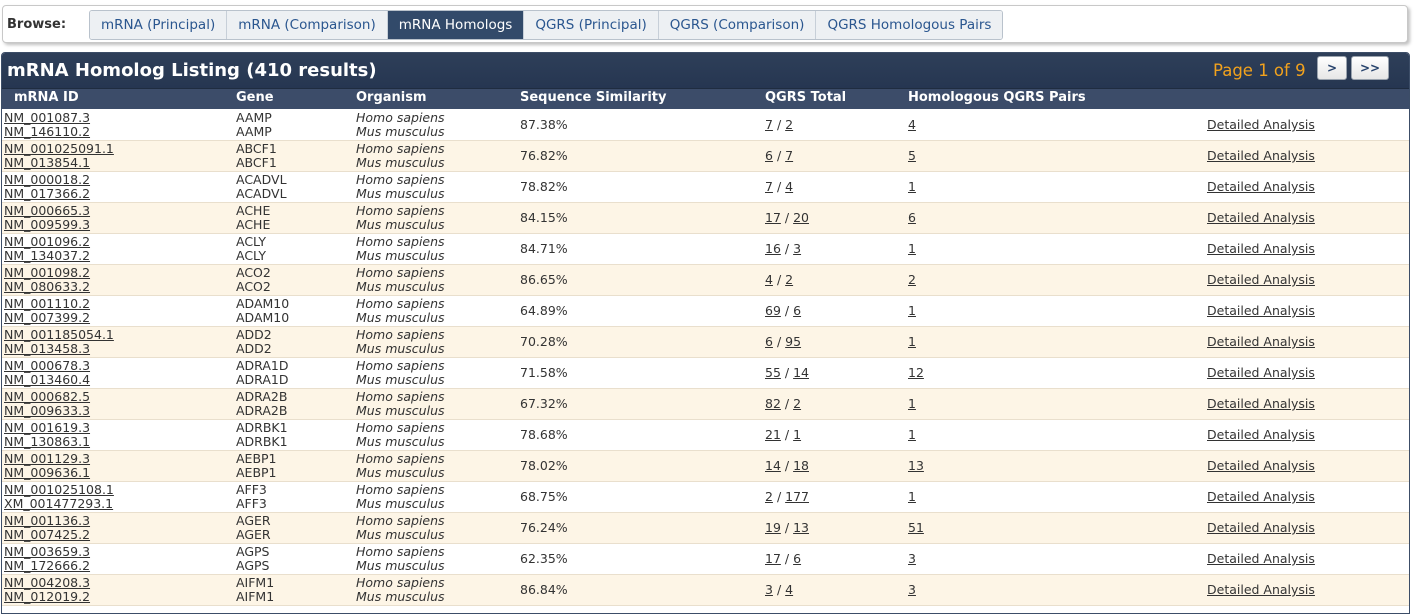  What do you see at coordinates (47, 272) in the screenshot?
I see `mrna-id-link: NM_001098.2` at bounding box center [47, 272].